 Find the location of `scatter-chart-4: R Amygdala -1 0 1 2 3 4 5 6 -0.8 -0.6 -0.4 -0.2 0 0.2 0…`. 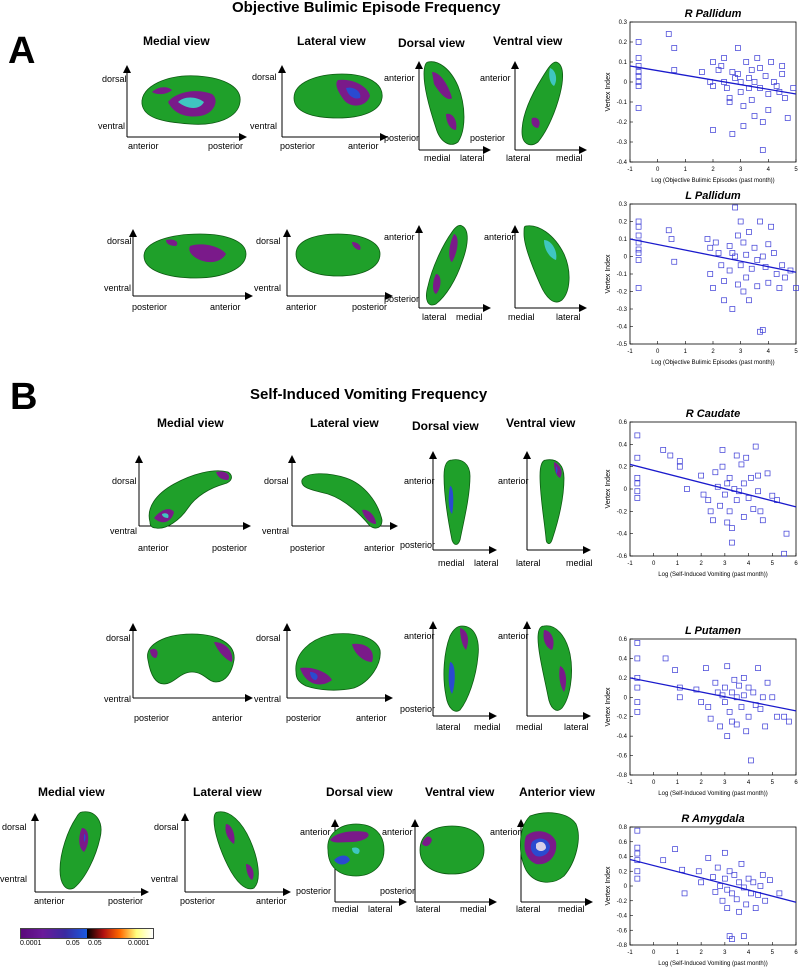

scatter-chart-4: R Amygdala -1 0 1 2 3 4 5 6 -0.8 -0.6 -0.4 -0.2 0 0.2 0… is located at coordinates (701, 890).